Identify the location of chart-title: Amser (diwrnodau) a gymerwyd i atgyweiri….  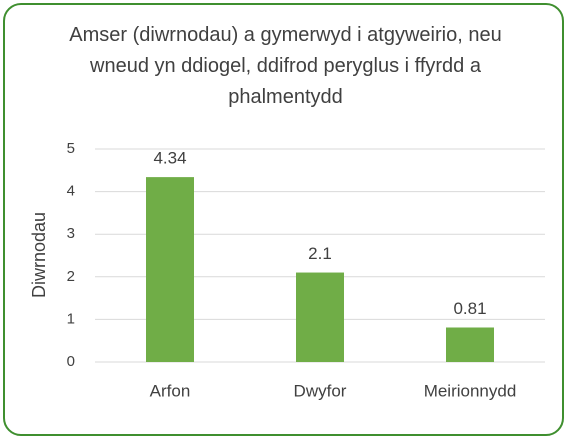
(285, 66).